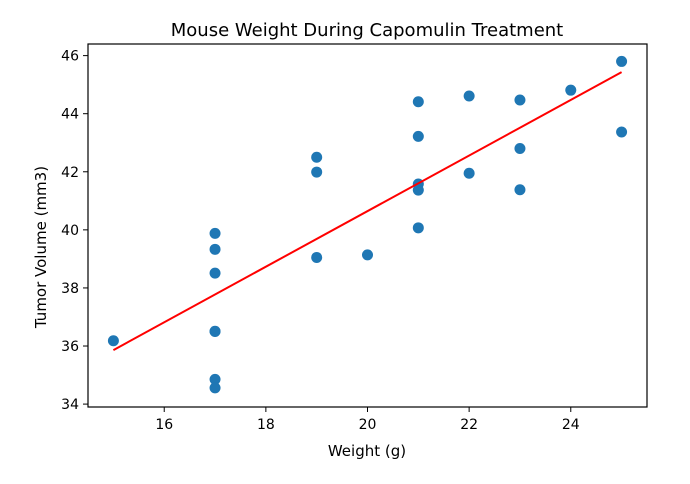 This screenshot has height=484, width=690. Describe the element at coordinates (70, 347) in the screenshot. I see `y-tick-label: 36` at that location.